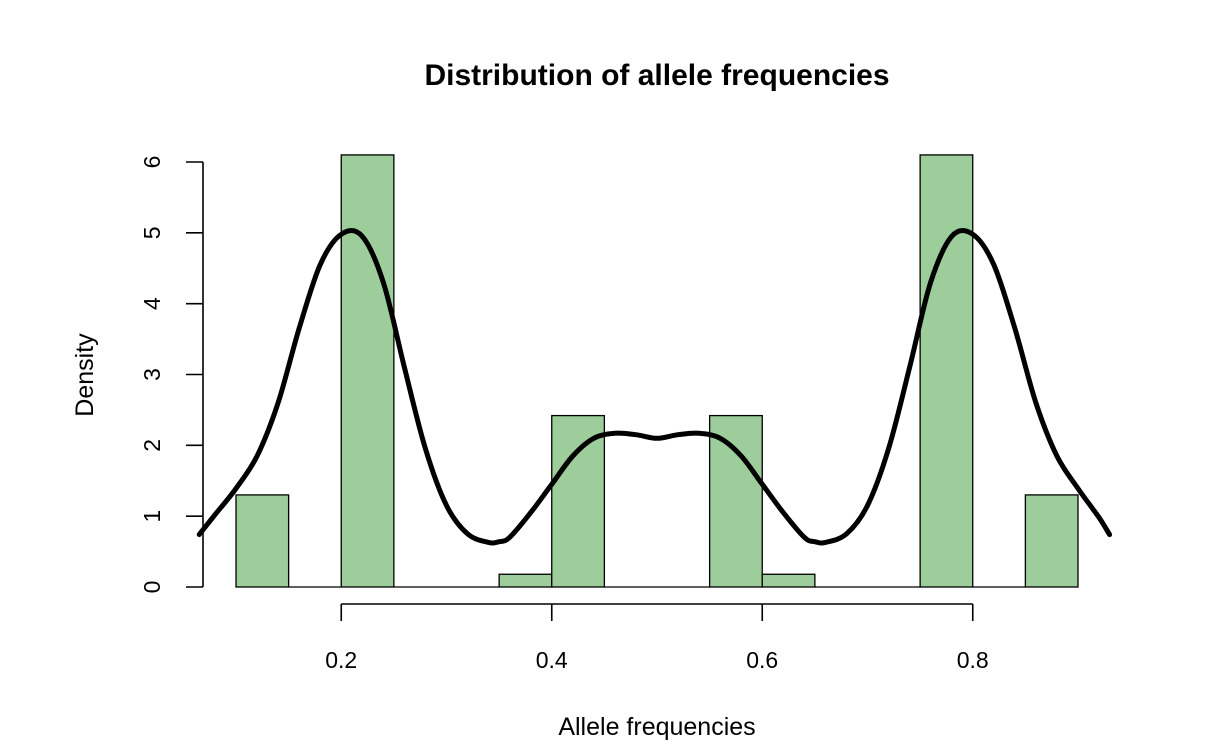 This screenshot has height=750, width=1212. What do you see at coordinates (152, 162) in the screenshot?
I see `y-tick-label: 6` at bounding box center [152, 162].